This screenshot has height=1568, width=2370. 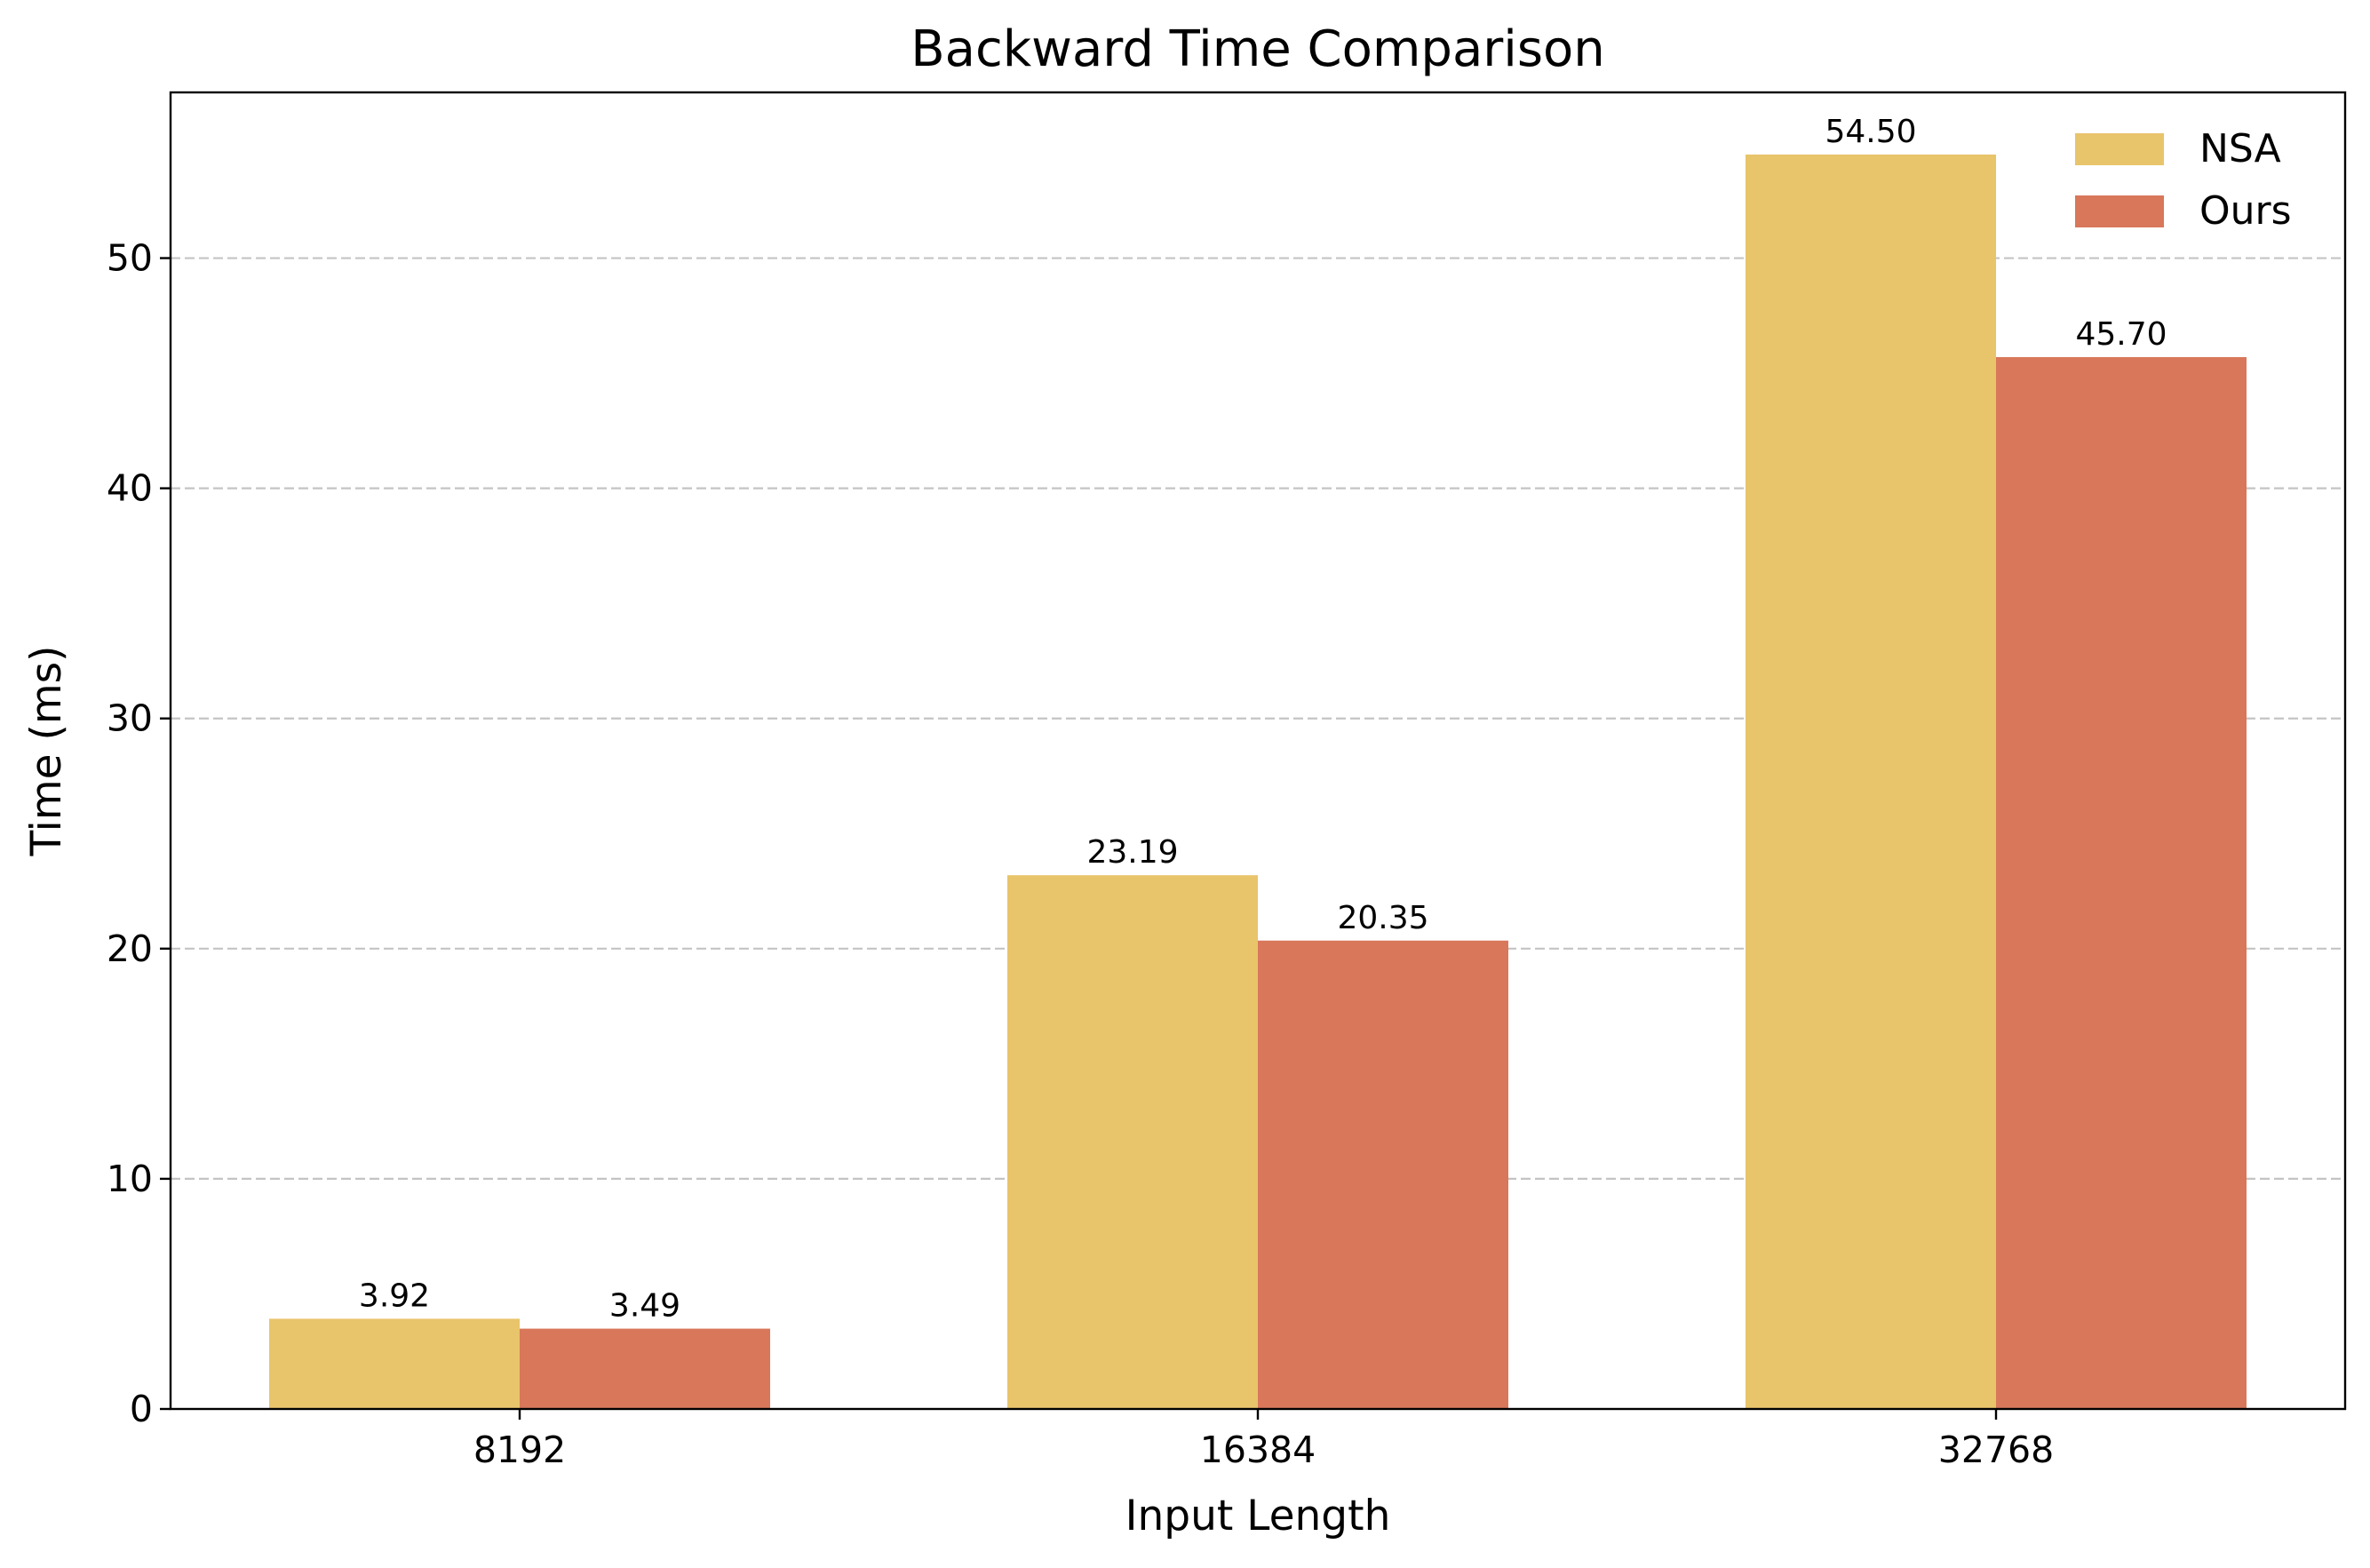 I want to click on y-axis-label: Time (ms), so click(x=46, y=751).